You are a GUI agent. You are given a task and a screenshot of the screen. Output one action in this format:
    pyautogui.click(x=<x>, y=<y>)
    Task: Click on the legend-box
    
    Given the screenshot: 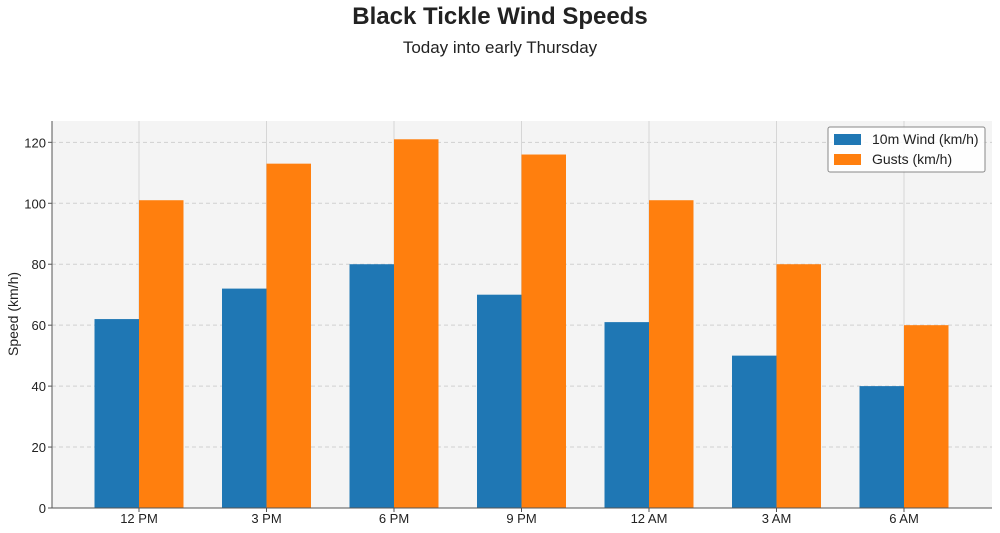 What is the action you would take?
    pyautogui.click(x=906, y=149)
    